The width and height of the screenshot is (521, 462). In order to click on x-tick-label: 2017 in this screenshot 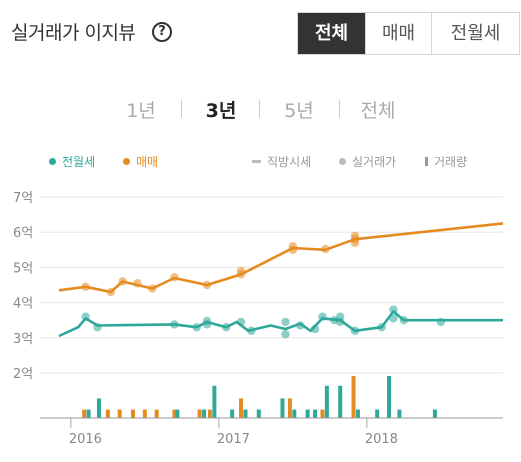, I will do `click(233, 439)`.